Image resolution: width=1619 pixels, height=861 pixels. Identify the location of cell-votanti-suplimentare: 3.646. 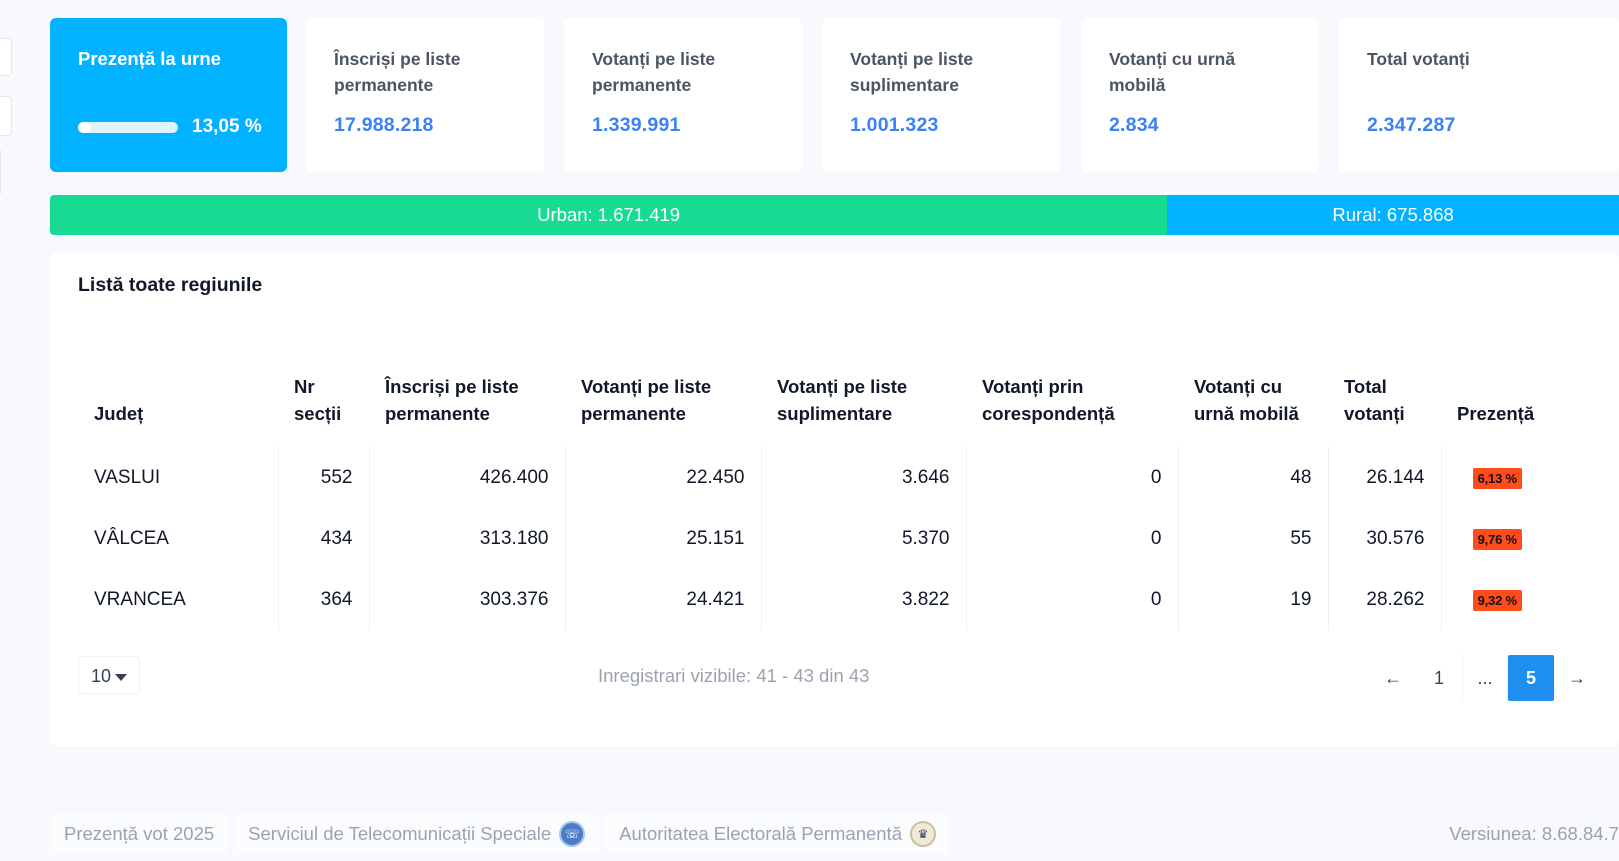
(864, 477).